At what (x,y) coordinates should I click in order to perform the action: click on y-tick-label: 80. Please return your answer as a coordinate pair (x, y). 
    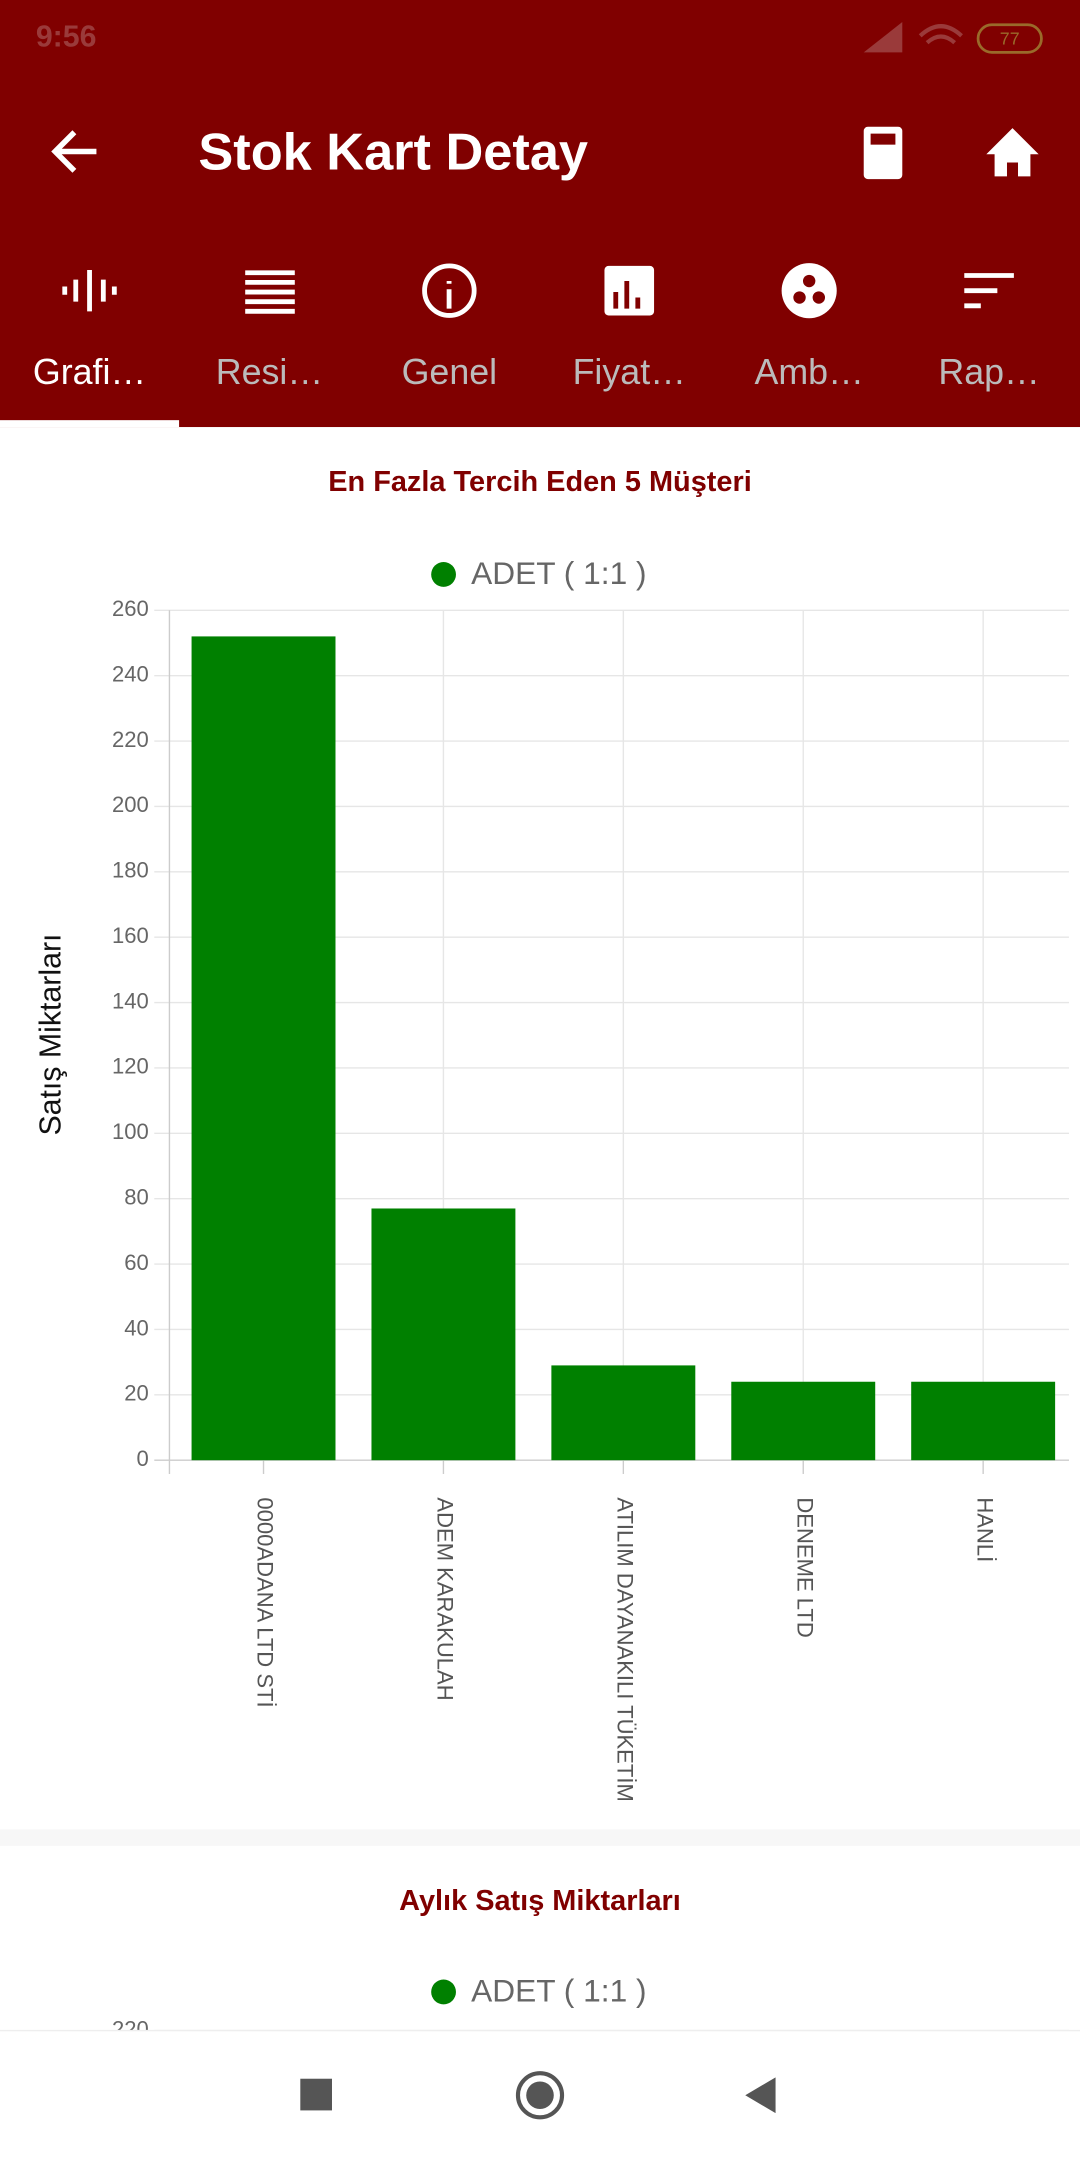
    Looking at the image, I should click on (136, 1197).